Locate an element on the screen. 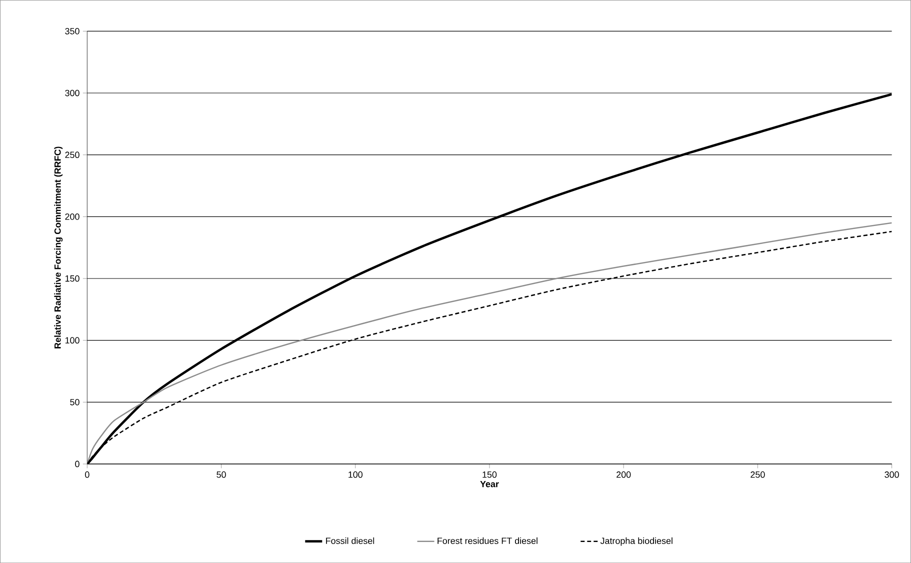 The height and width of the screenshot is (563, 911). x-tick-label: 250 is located at coordinates (757, 474).